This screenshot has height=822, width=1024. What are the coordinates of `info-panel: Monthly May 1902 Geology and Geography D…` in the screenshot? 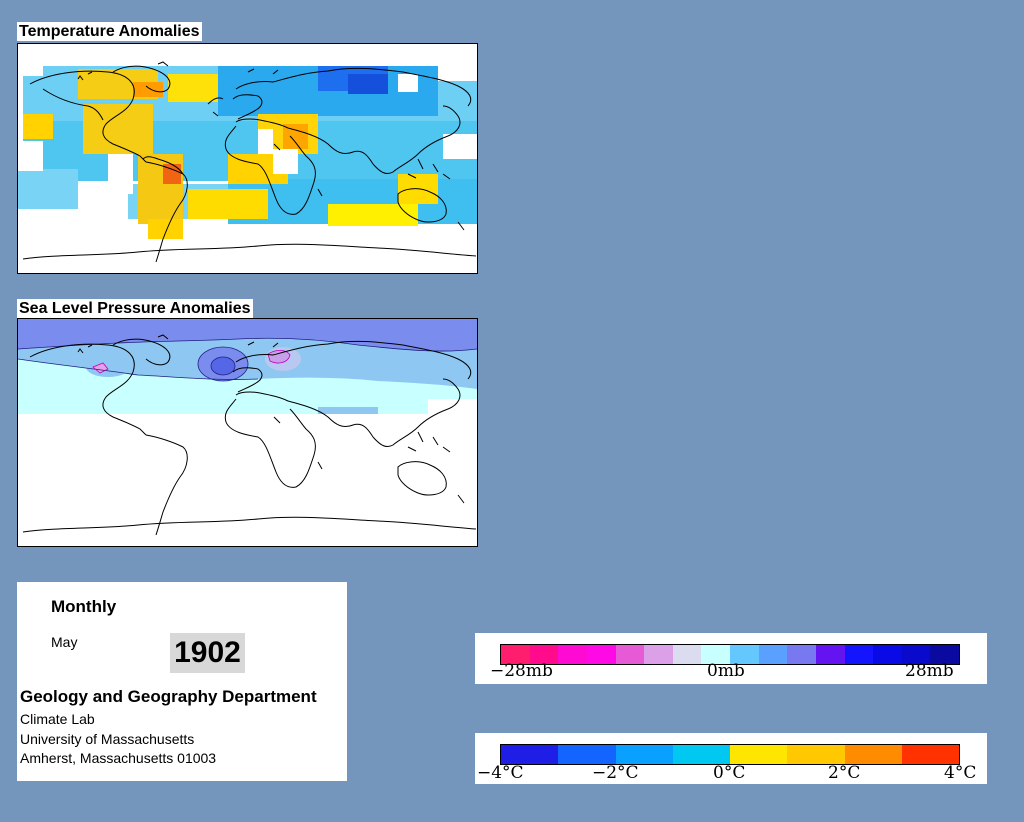 It's located at (182, 681).